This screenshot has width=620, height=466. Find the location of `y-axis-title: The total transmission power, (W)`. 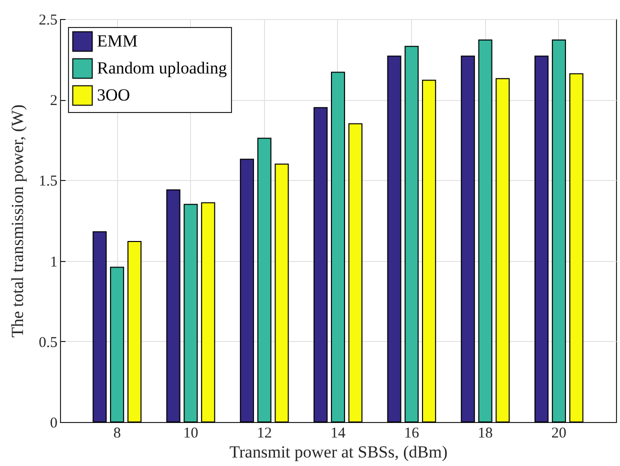

y-axis-title: The total transmission power, (W) is located at coordinates (17, 221).